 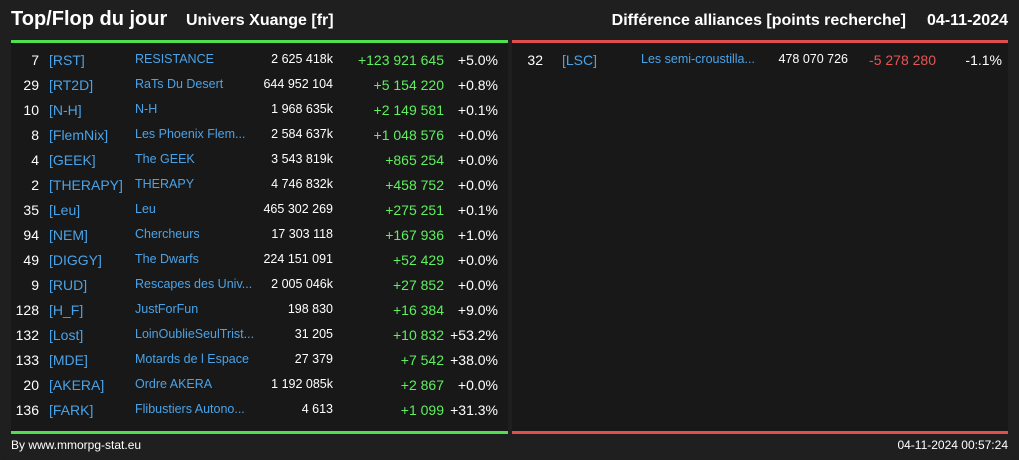 What do you see at coordinates (418, 260) in the screenshot?
I see `points-difference: +52 429` at bounding box center [418, 260].